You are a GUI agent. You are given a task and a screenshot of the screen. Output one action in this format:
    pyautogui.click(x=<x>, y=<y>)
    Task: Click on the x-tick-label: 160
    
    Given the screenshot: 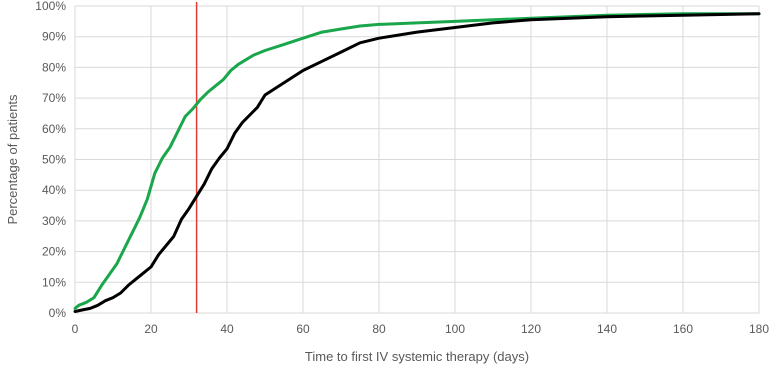 What is the action you would take?
    pyautogui.click(x=683, y=329)
    